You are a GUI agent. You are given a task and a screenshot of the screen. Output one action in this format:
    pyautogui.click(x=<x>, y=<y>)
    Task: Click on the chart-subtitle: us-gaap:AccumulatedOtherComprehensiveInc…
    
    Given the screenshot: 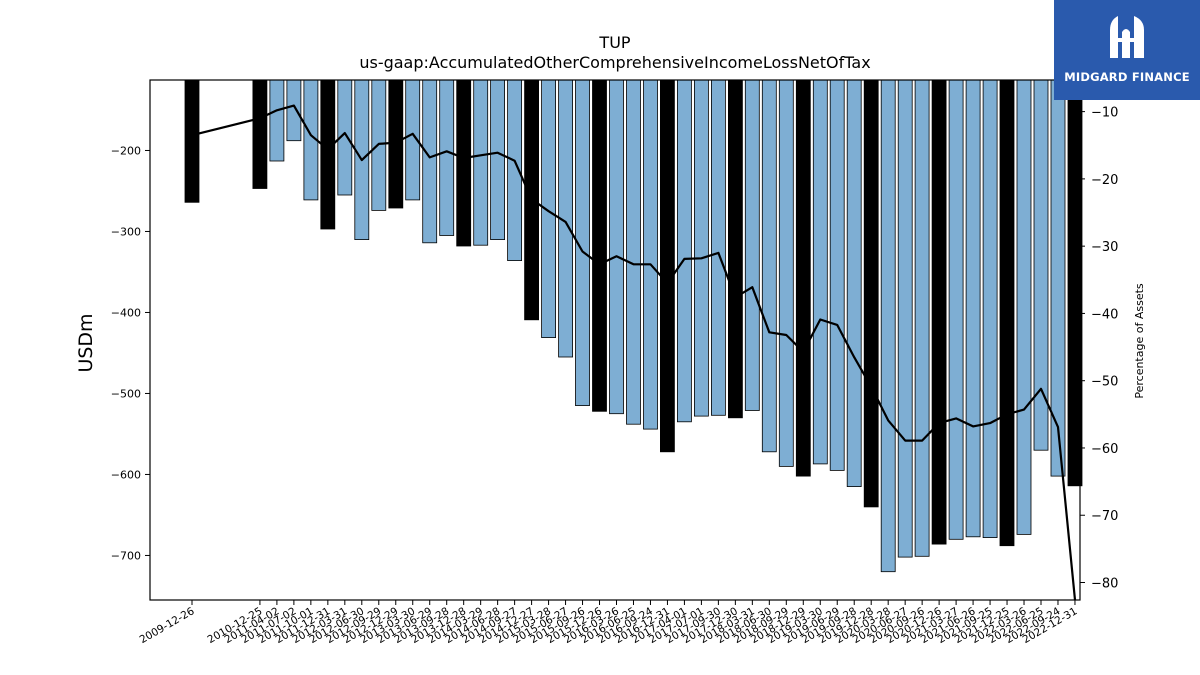 What is the action you would take?
    pyautogui.click(x=614, y=62)
    